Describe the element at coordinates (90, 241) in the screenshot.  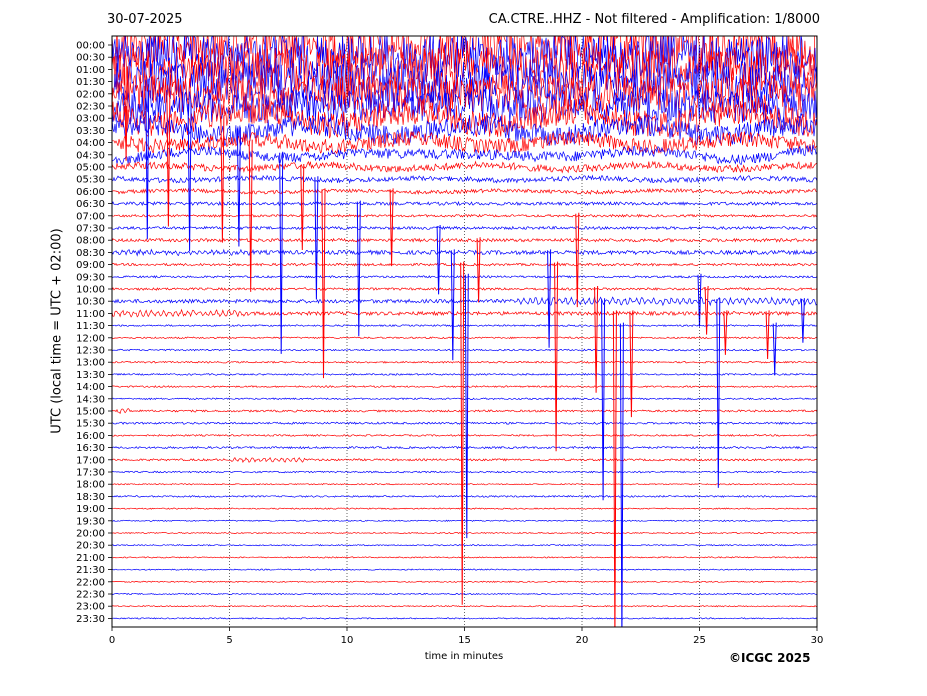
I see `y-tick-label-0800: 08:00` at that location.